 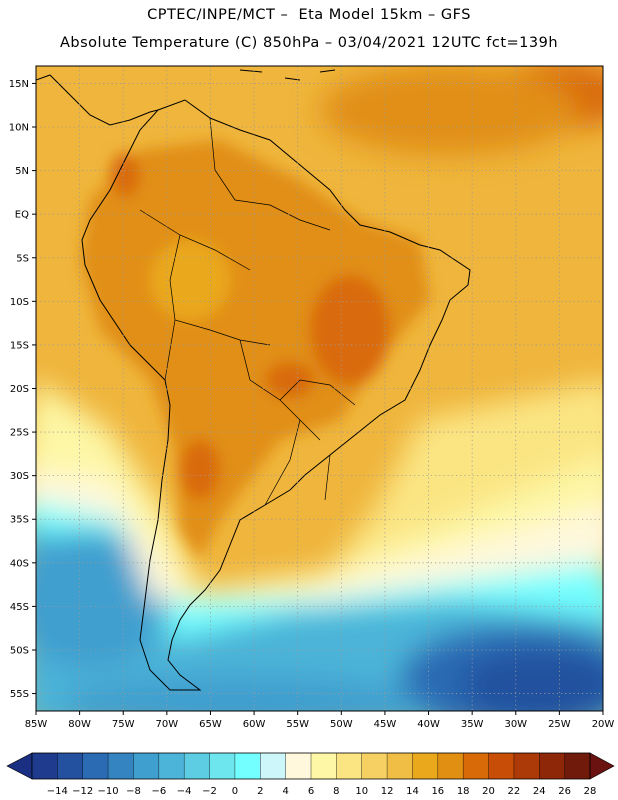 I want to click on lon-label: 55W, so click(x=297, y=724).